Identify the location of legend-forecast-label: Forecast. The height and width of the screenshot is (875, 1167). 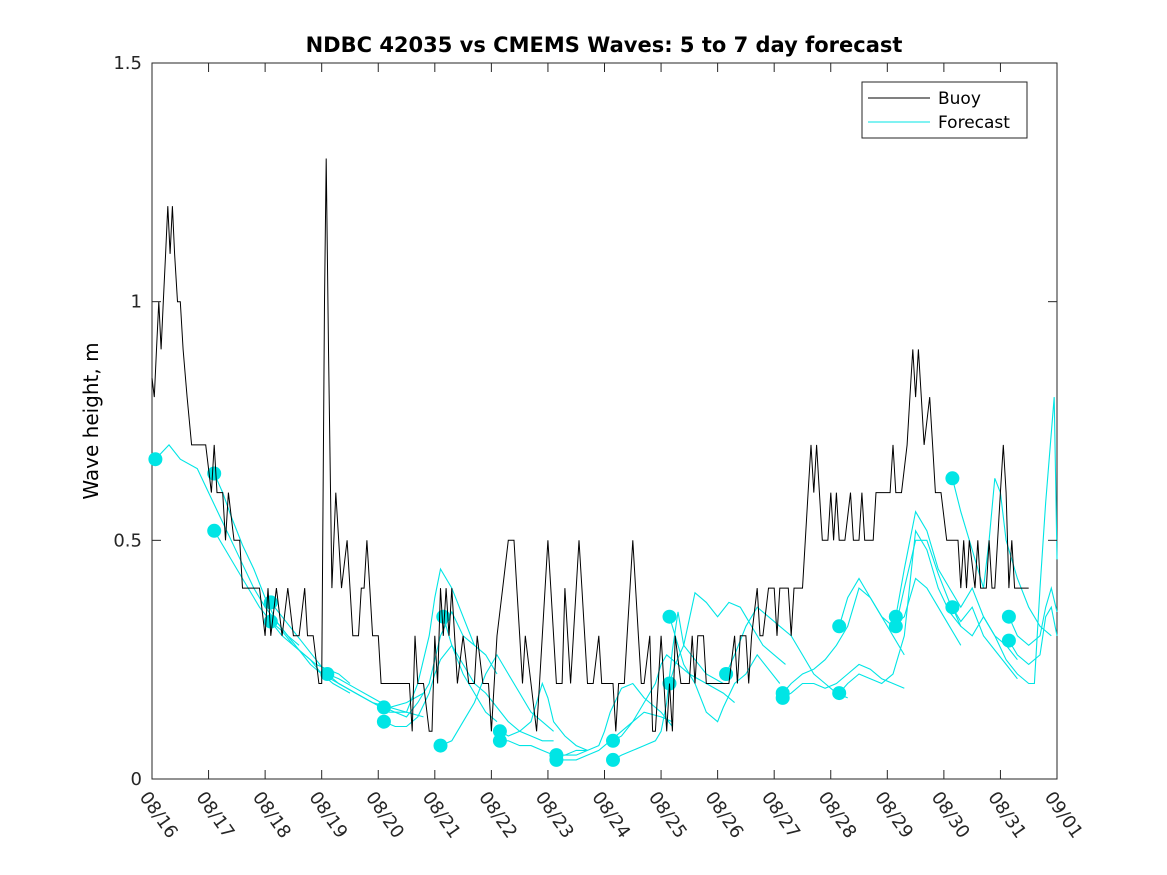
(974, 123).